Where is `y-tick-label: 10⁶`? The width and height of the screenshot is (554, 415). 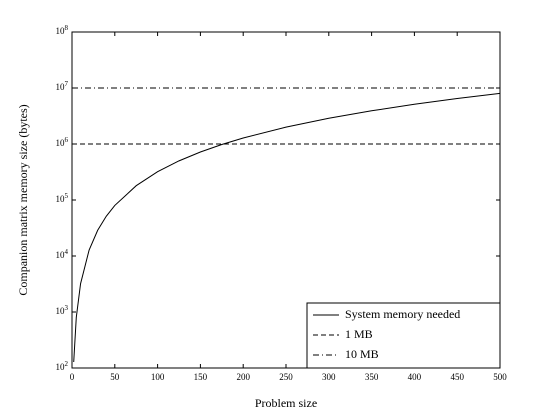
y-tick-label: 10⁶ is located at coordinates (62, 142).